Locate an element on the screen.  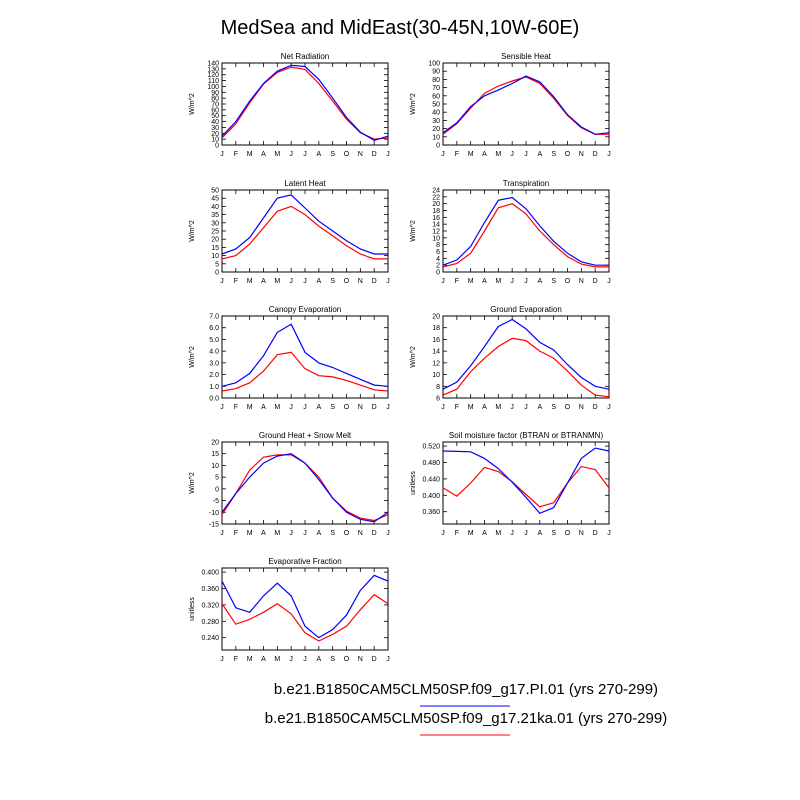
y-tick-label: 25 is located at coordinates (215, 232).